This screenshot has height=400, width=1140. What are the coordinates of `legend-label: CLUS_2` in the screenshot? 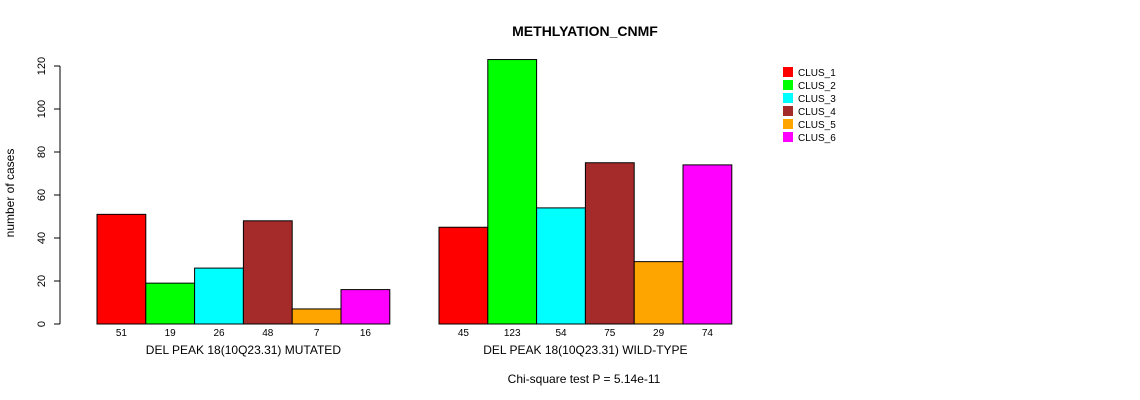 It's located at (817, 86).